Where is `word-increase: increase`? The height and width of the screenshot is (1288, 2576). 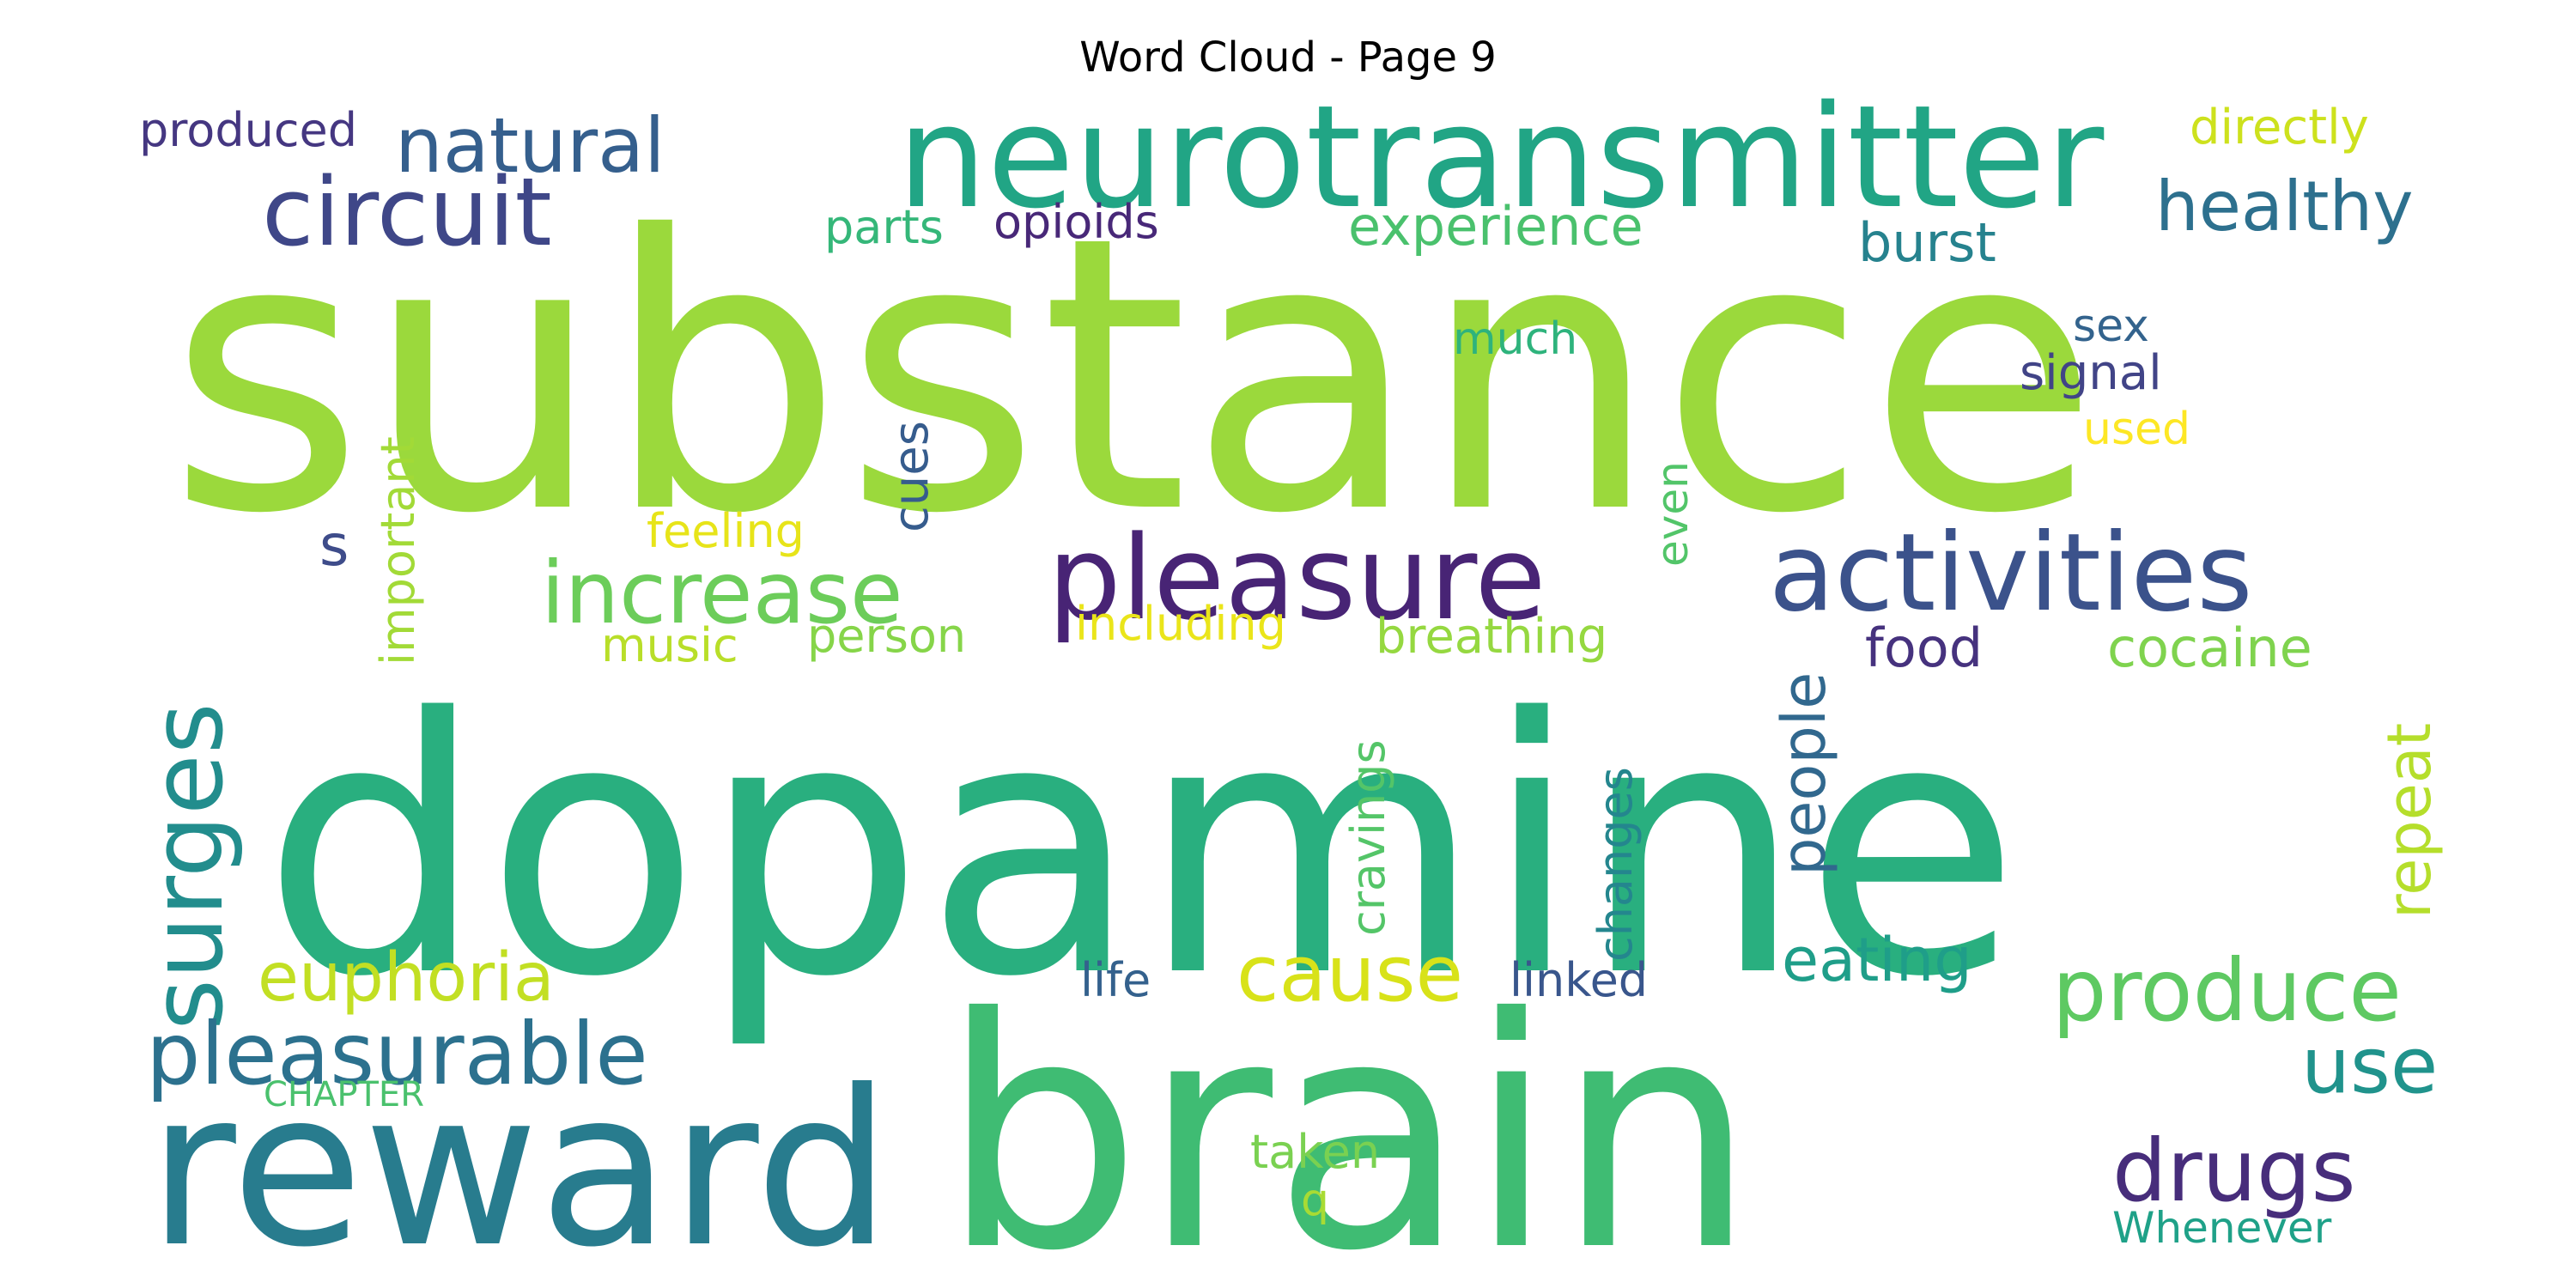
word-increase: increase is located at coordinates (722, 593).